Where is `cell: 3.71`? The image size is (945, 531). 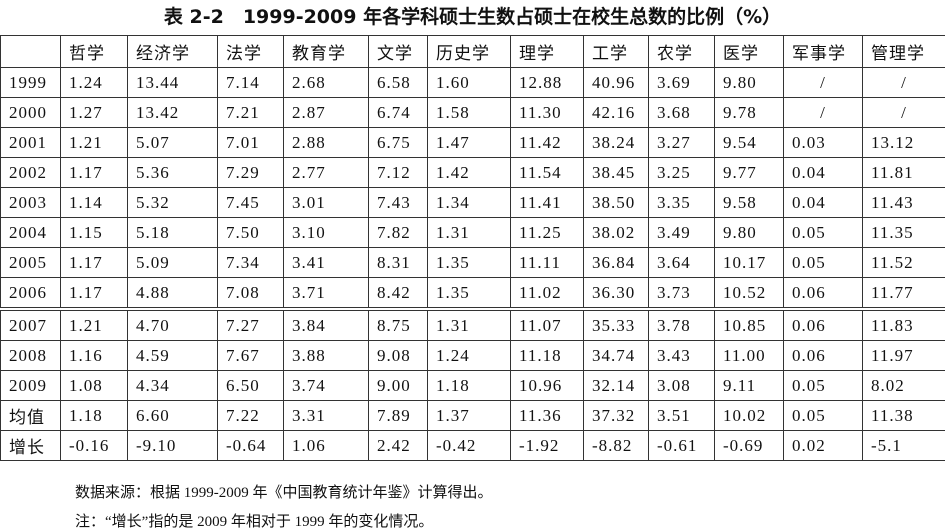
cell: 3.71 is located at coordinates (326, 294).